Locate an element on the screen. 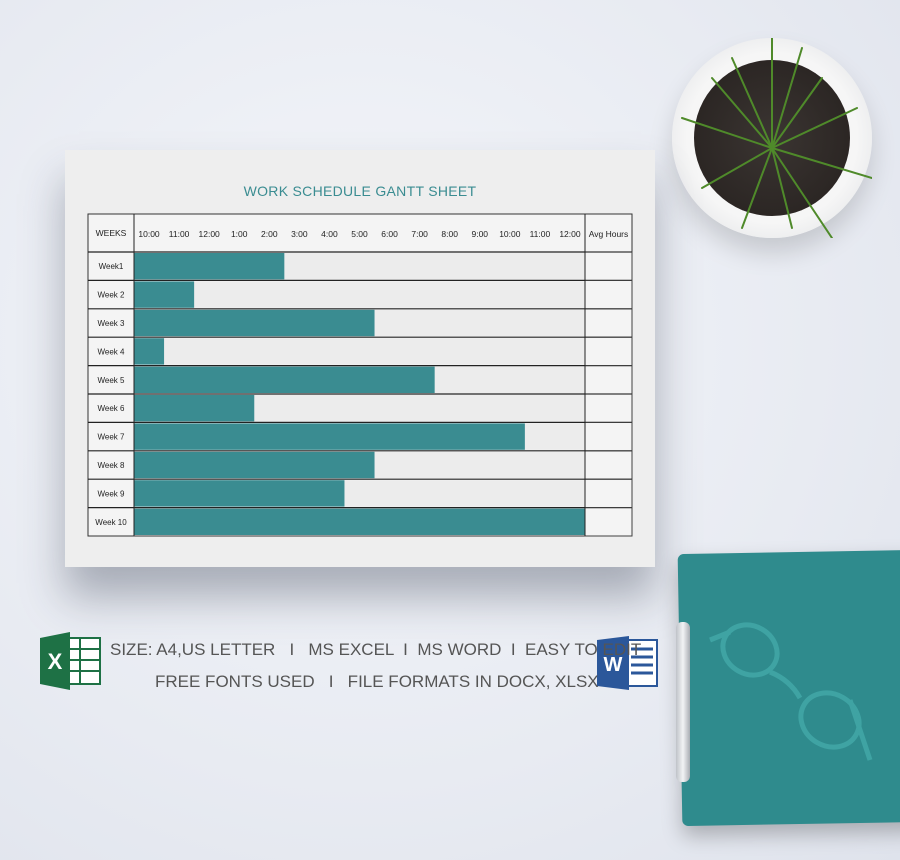 This screenshot has width=900, height=860. time-tick-label: 2:00 is located at coordinates (269, 234).